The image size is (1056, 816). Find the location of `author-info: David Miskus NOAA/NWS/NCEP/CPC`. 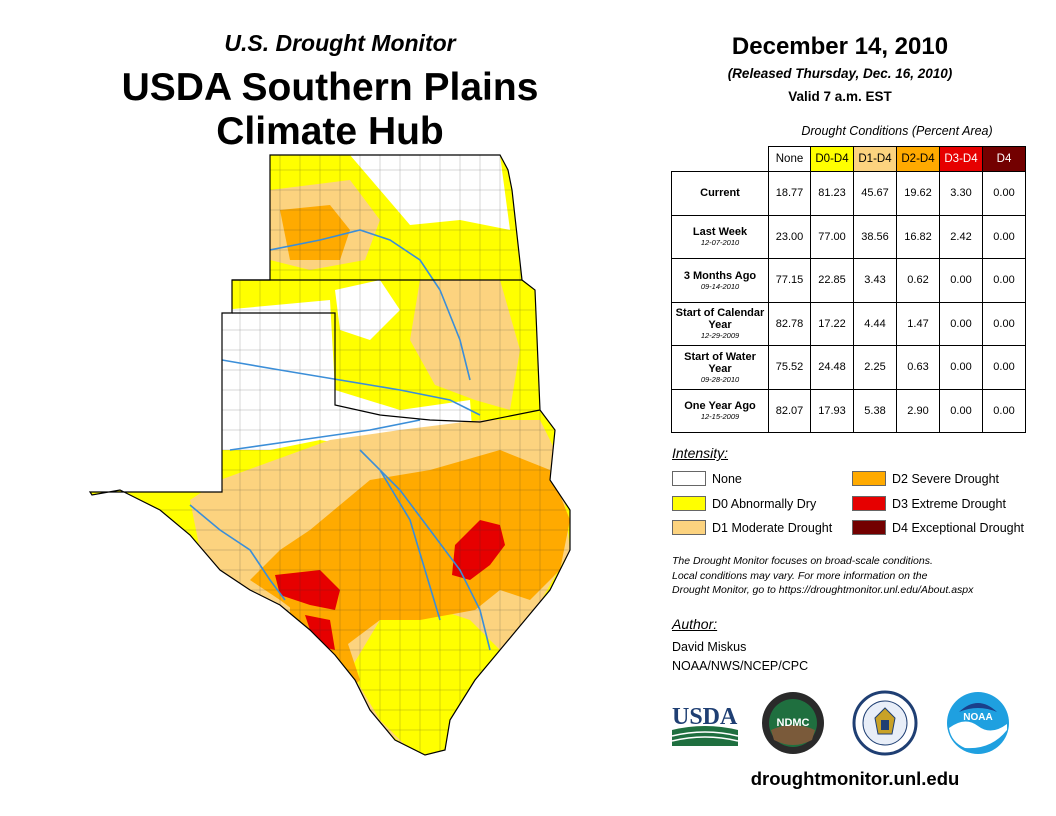

author-info: David Miskus NOAA/NWS/NCEP/CPC is located at coordinates (740, 657).